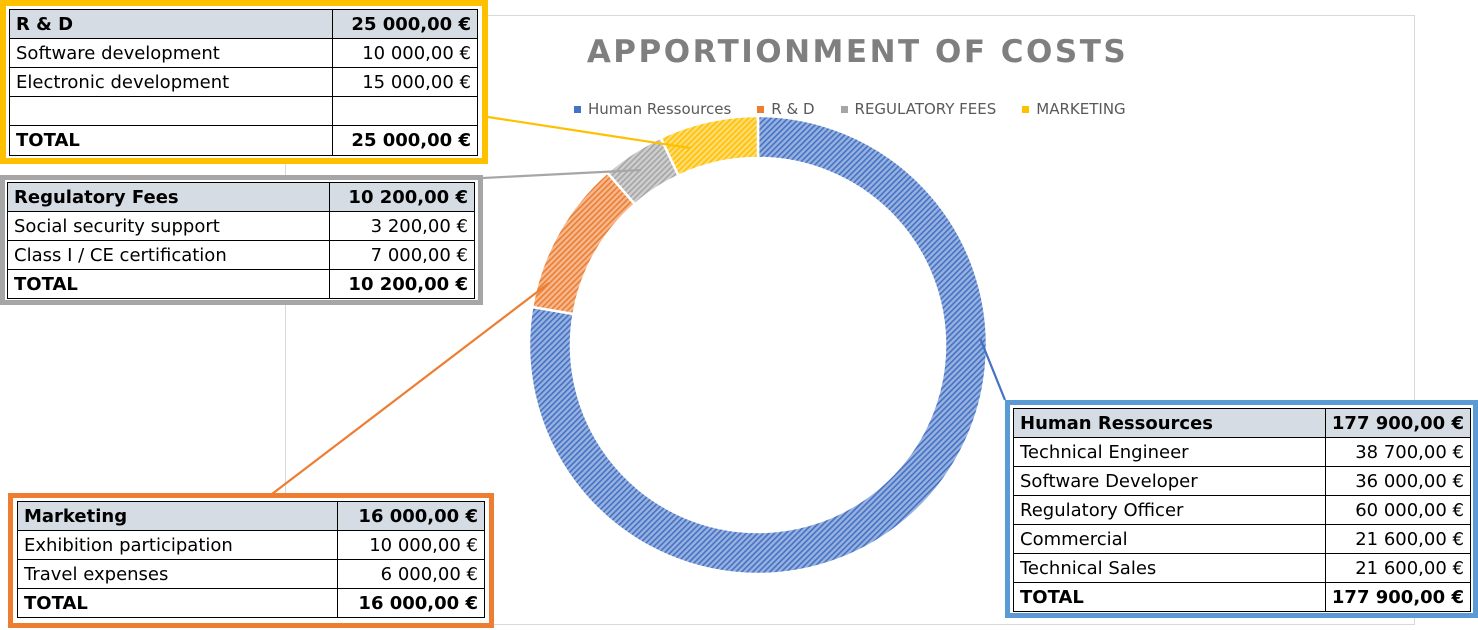 Image resolution: width=1478 pixels, height=630 pixels. I want to click on rd-header-label: R & D, so click(171, 24).